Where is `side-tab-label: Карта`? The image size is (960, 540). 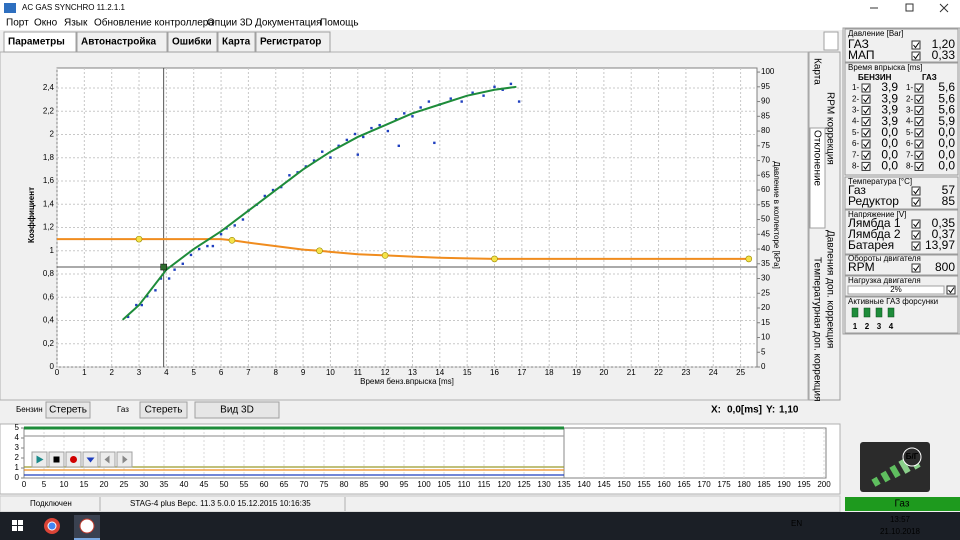 side-tab-label: Карта is located at coordinates (816, 71).